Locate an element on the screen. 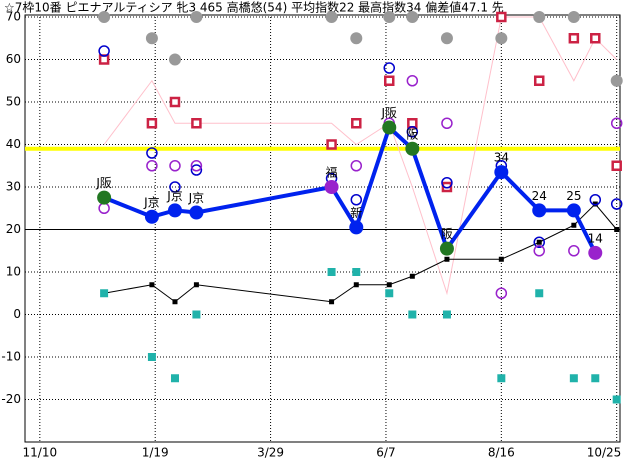 This screenshot has height=464, width=632. y-tick-label: 50 is located at coordinates (13, 102).